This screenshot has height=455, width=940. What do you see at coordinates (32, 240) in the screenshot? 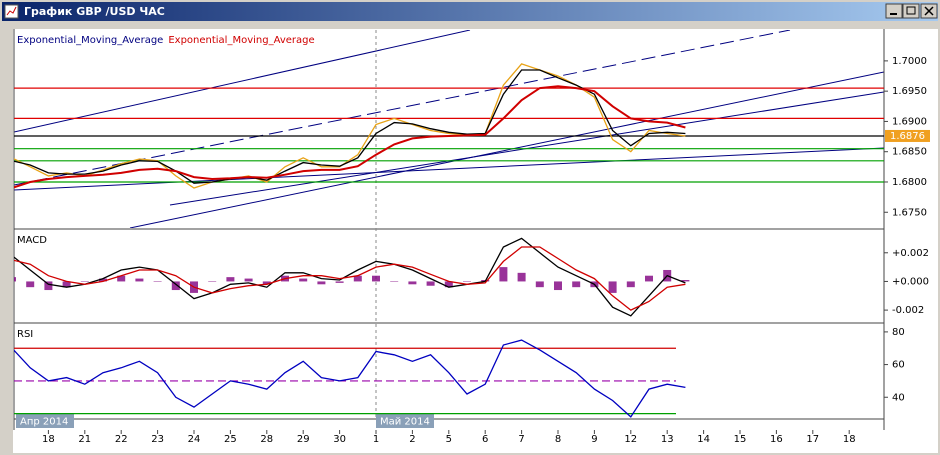
I see `panel-title: MACD` at bounding box center [32, 240].